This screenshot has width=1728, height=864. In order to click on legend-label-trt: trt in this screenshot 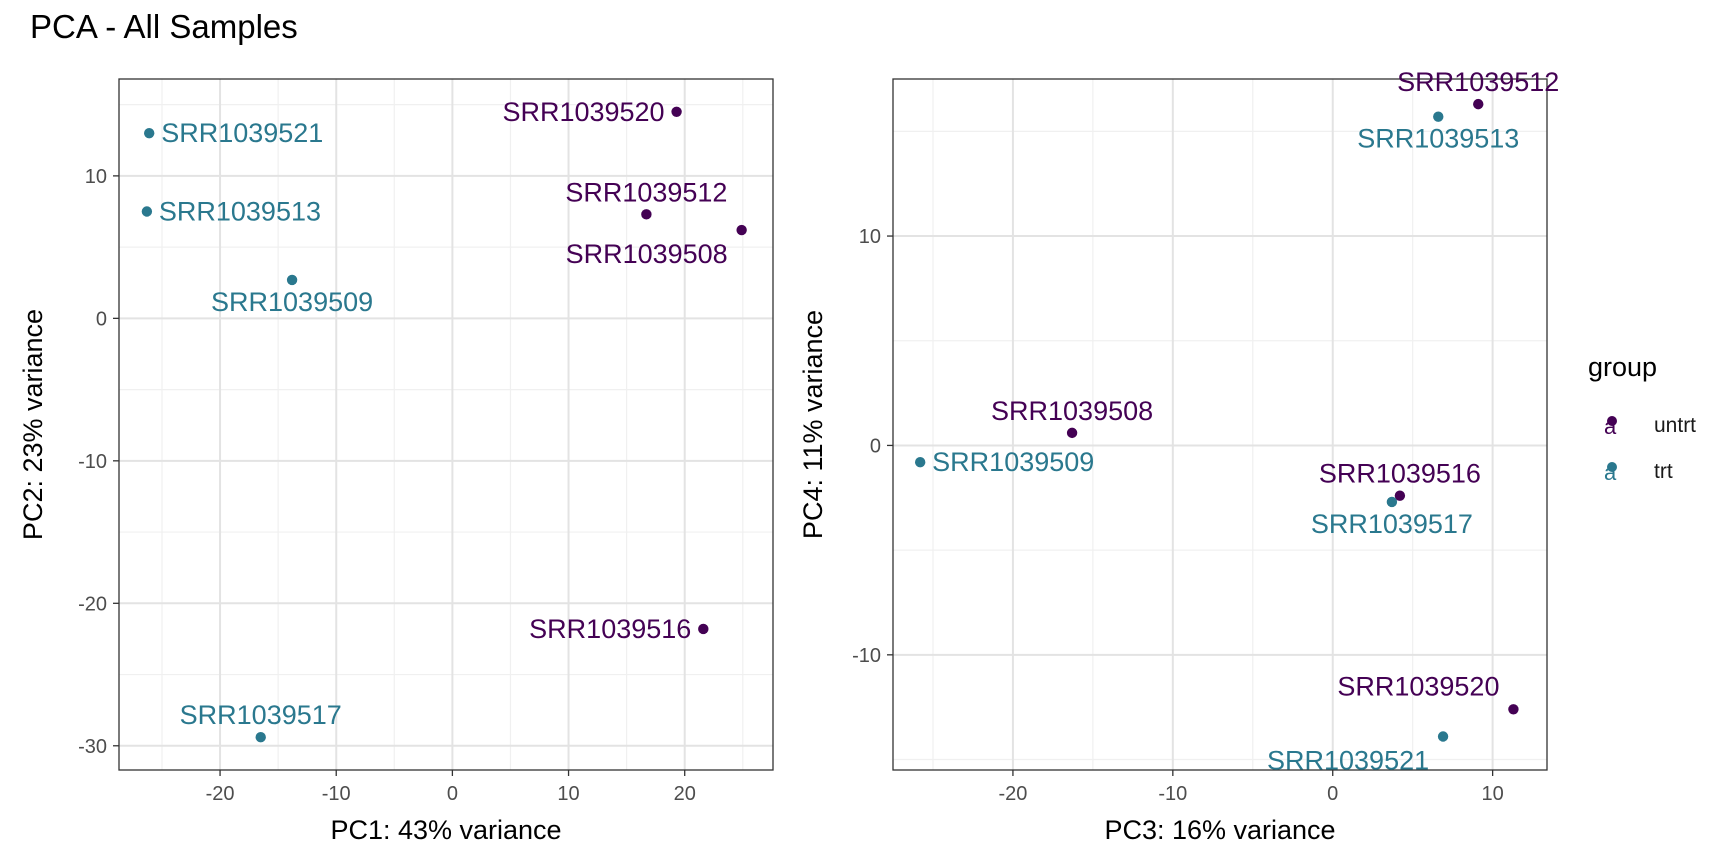, I will do `click(1663, 471)`.